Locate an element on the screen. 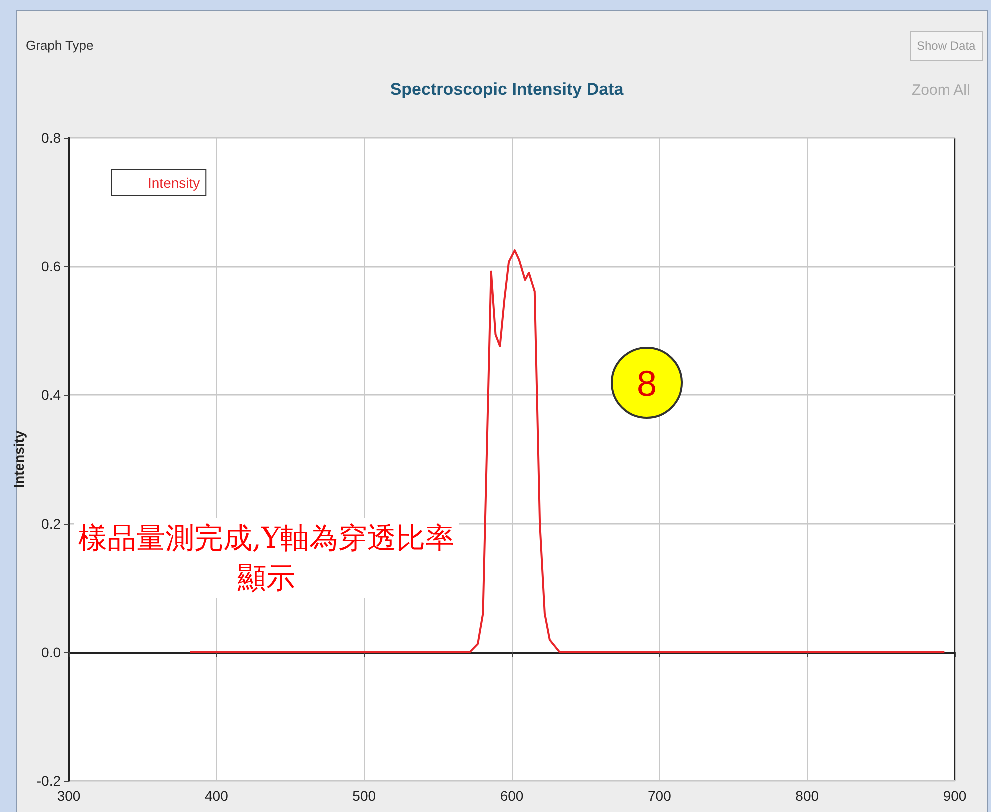  x-tick-label: 700 is located at coordinates (660, 796).